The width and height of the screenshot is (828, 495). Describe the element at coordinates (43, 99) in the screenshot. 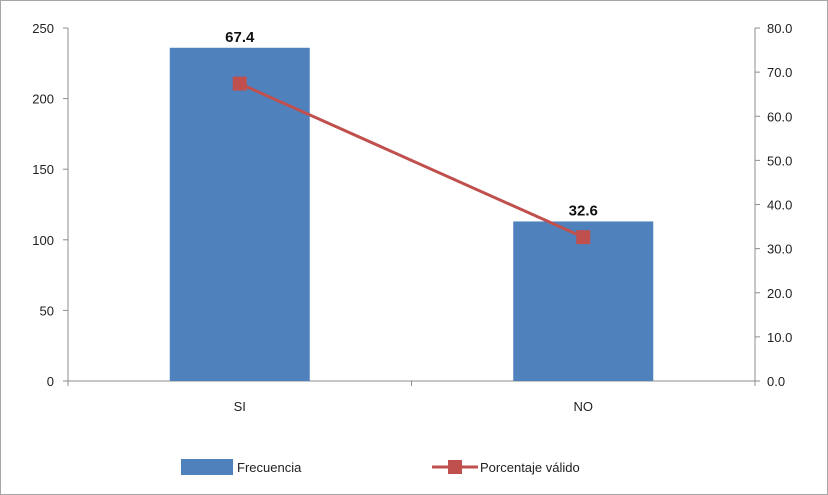

I see `y-left-tick-label: 200` at that location.